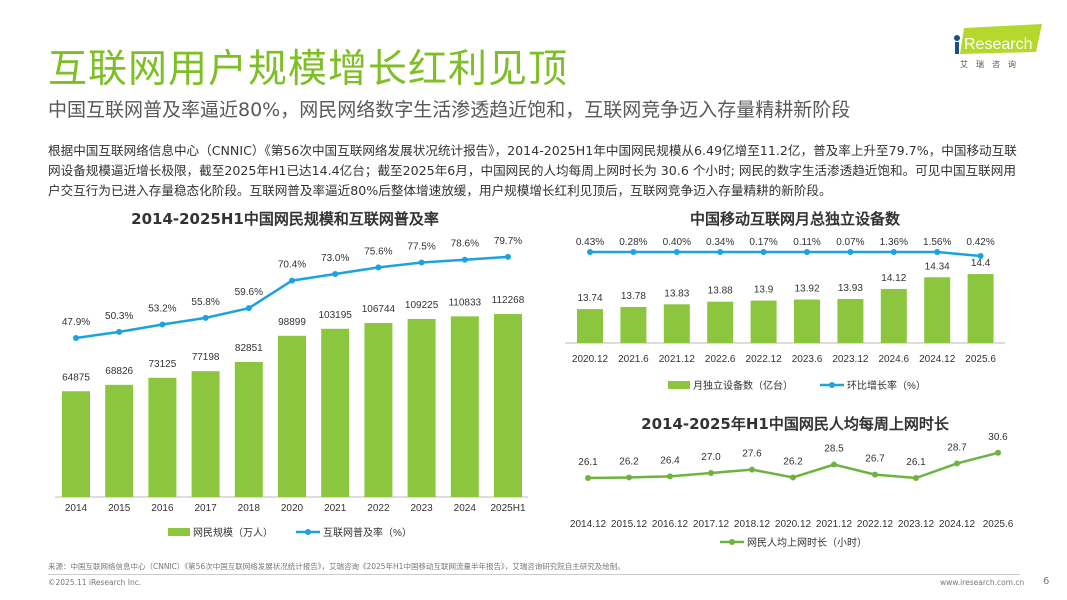 Image resolution: width=1067 pixels, height=600 pixels. Describe the element at coordinates (534, 574) in the screenshot. I see `footer-divider` at that location.